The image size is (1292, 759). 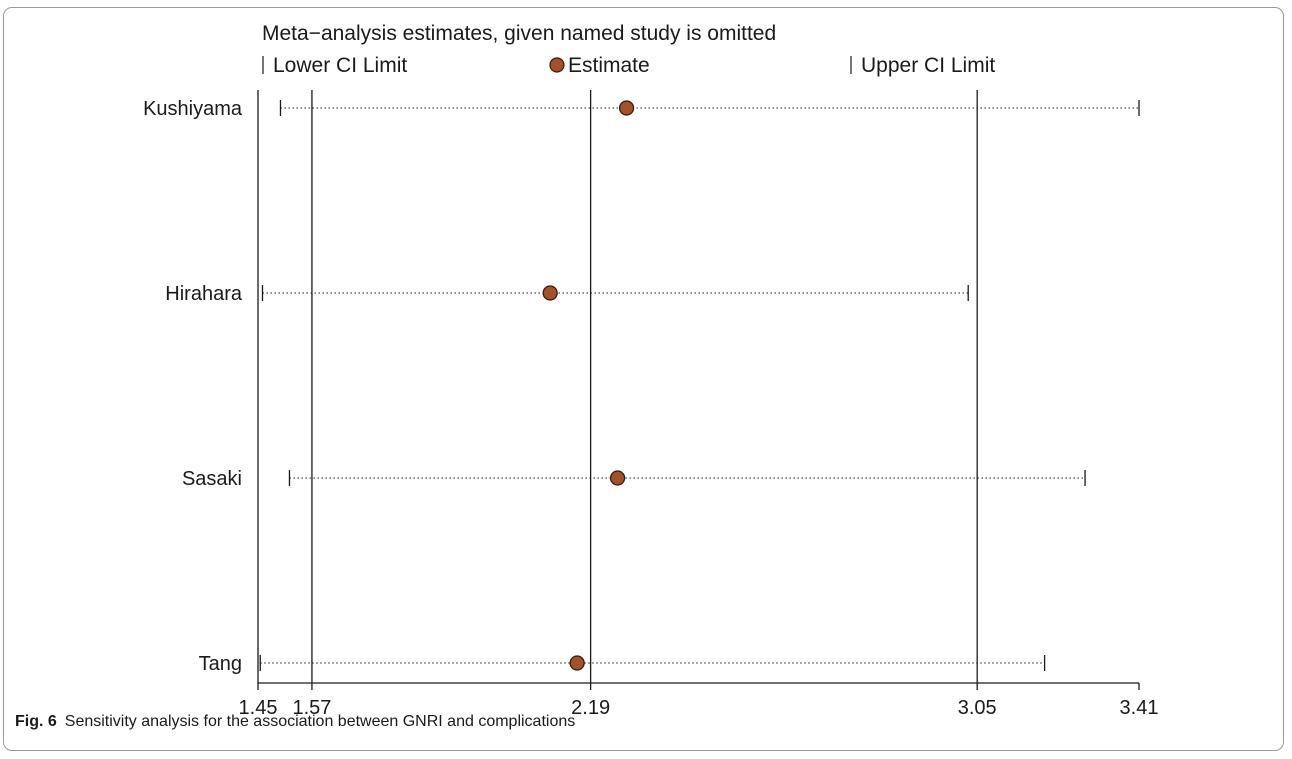 I want to click on legend-estimate-marker, so click(x=557, y=65).